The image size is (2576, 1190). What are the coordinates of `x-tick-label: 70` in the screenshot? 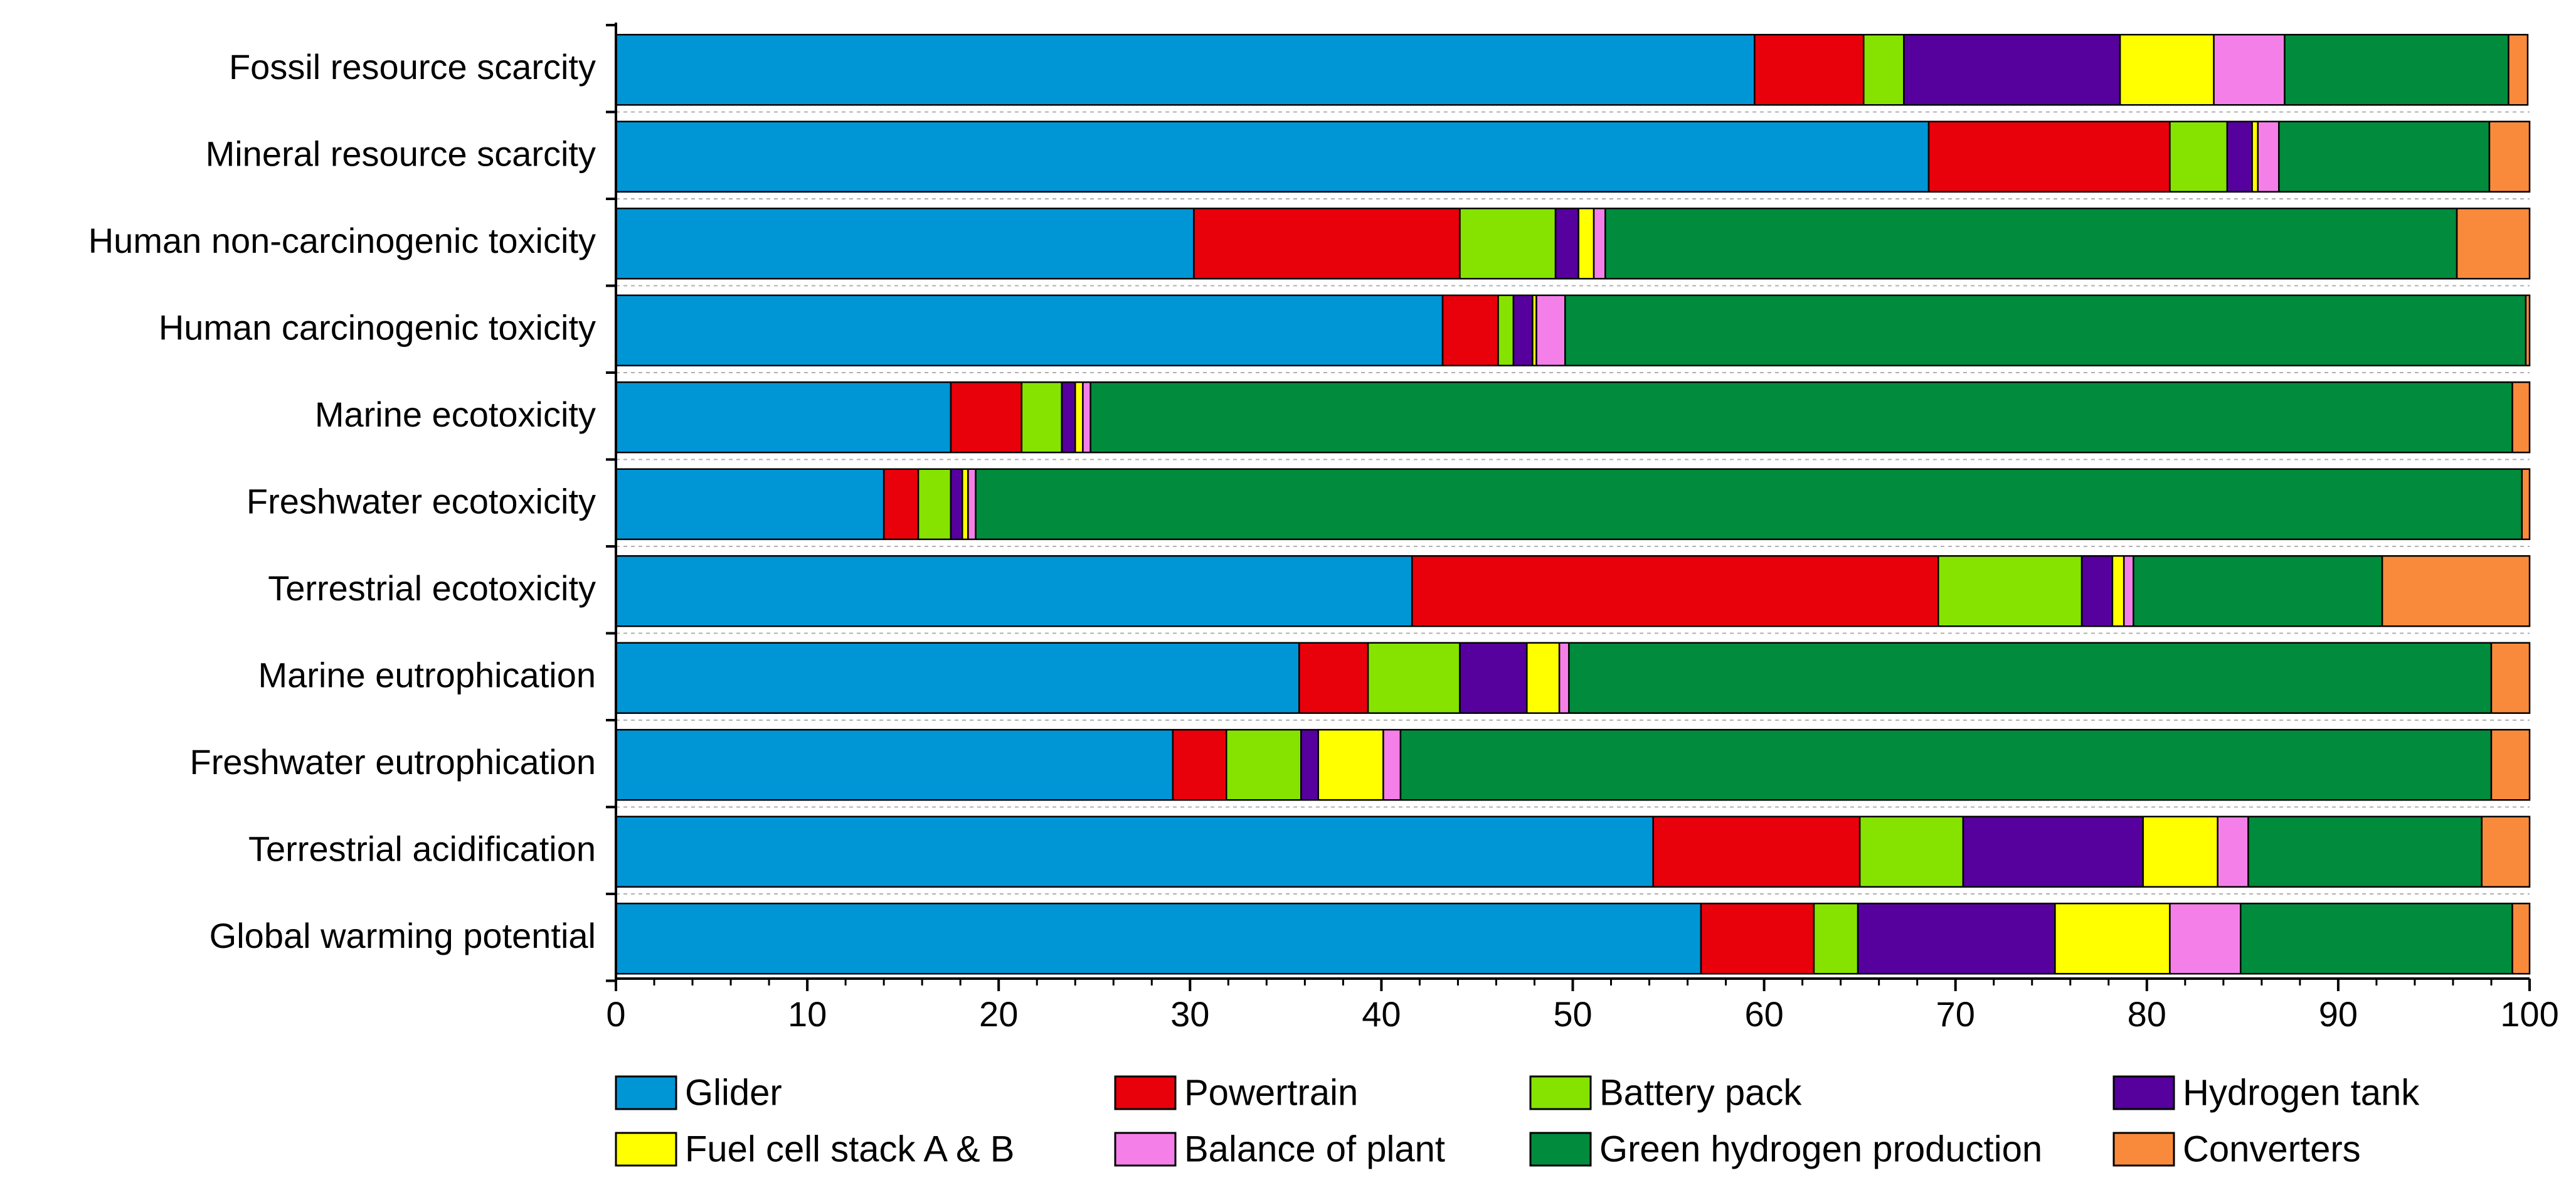 It's located at (1955, 1014).